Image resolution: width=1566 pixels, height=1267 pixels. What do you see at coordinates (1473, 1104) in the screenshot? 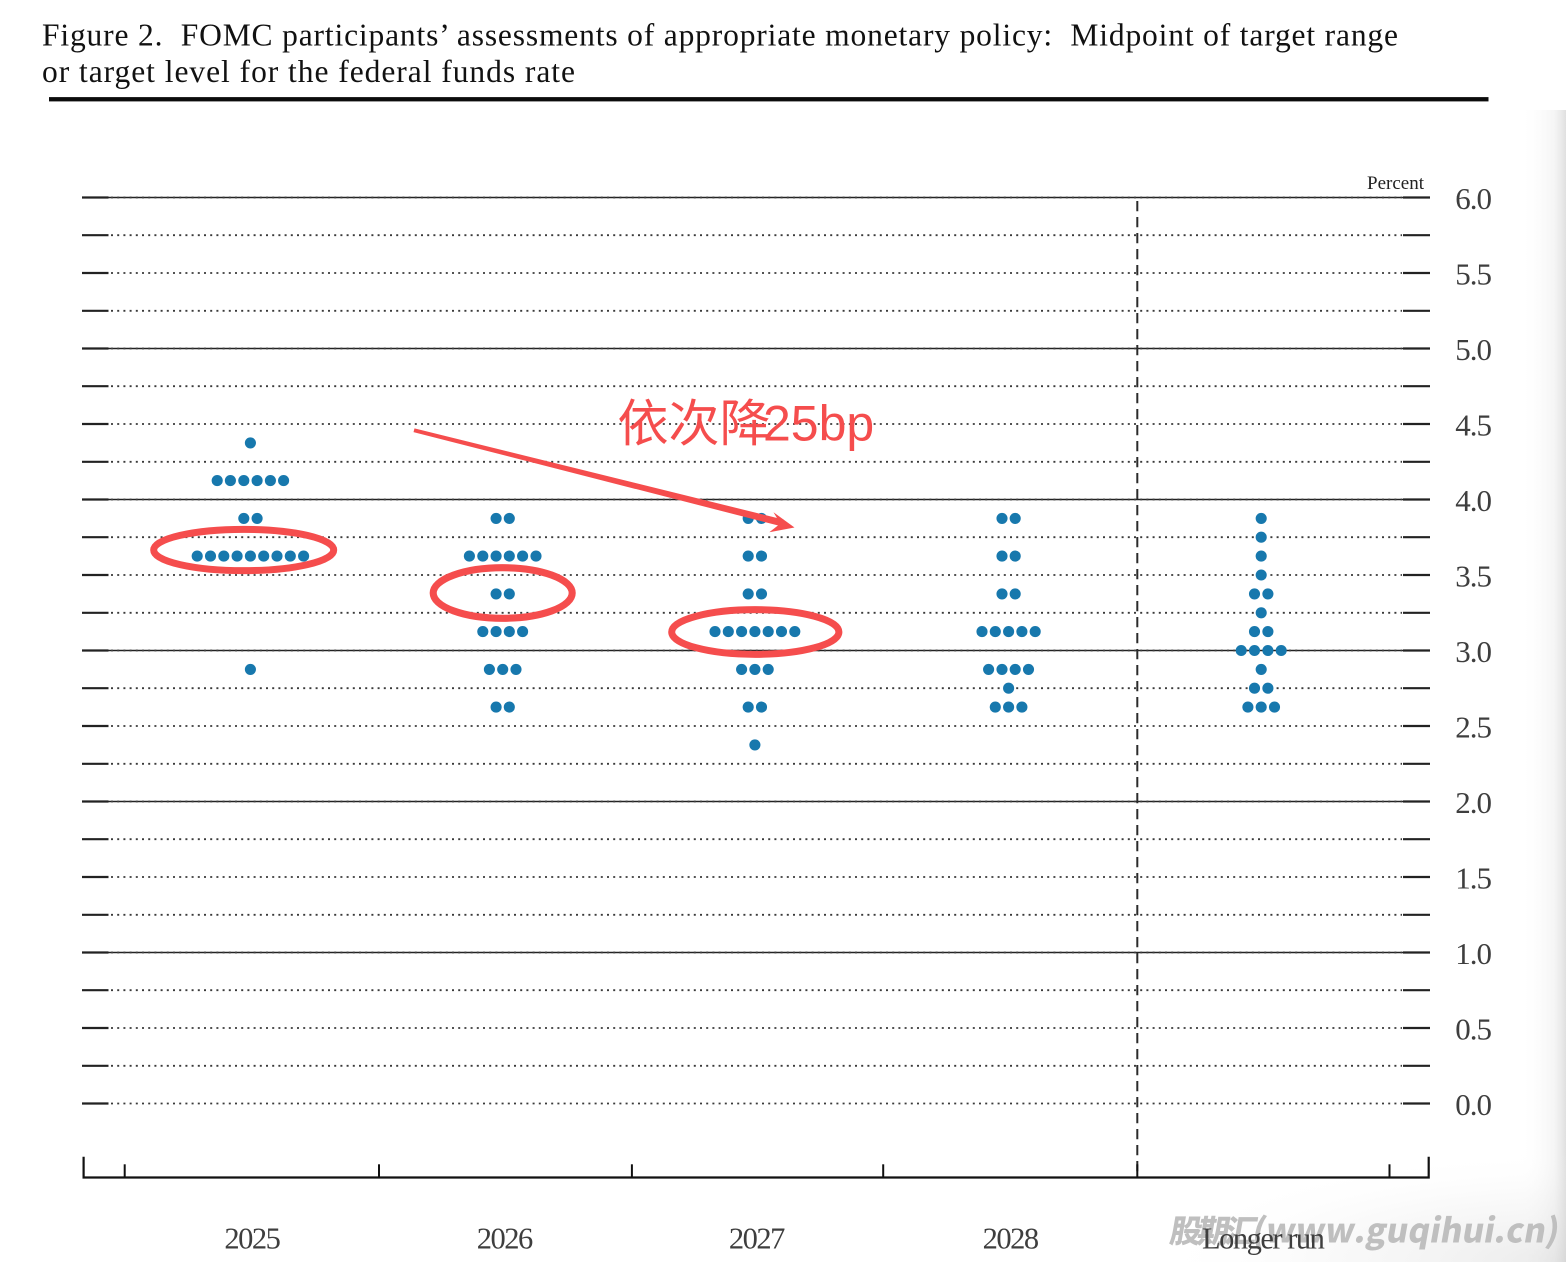
I see `svg-text: 0.0` at bounding box center [1473, 1104].